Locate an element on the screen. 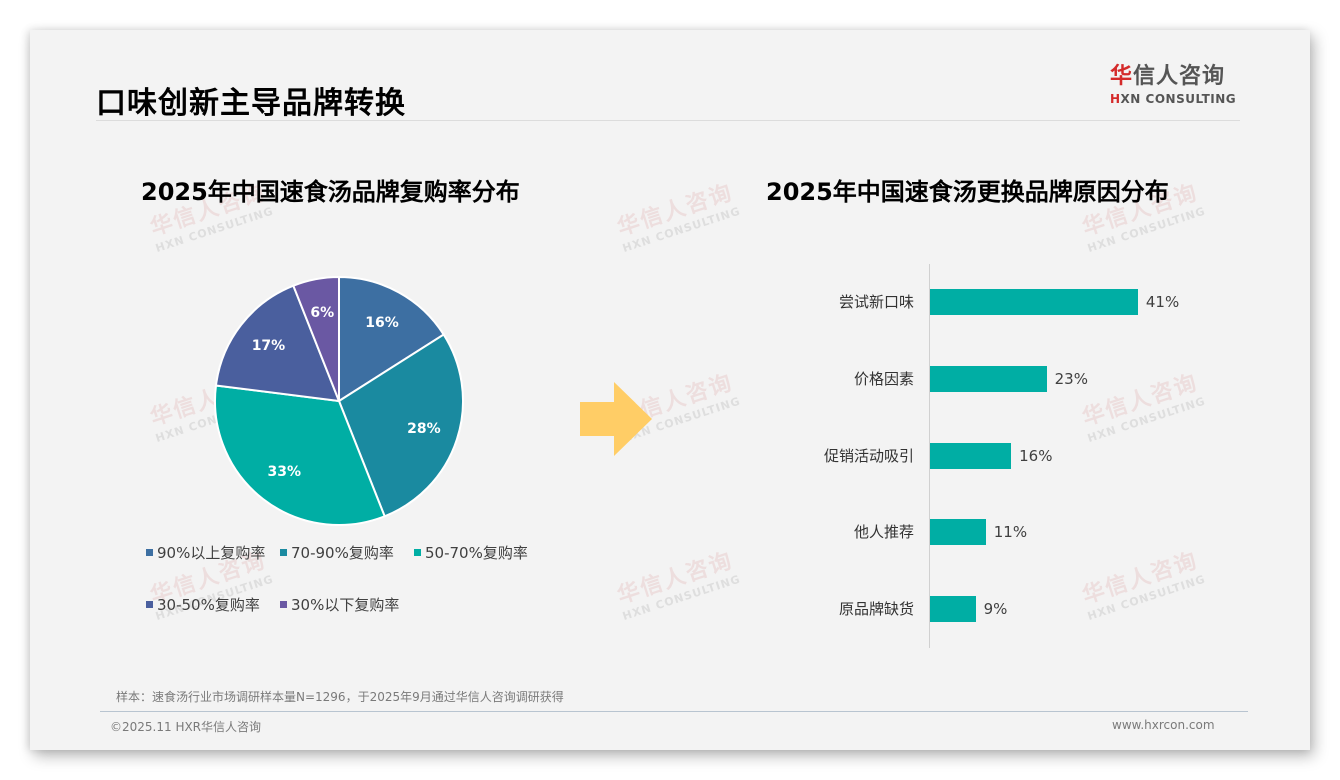 Image resolution: width=1340 pixels, height=780 pixels. pie-chart-title: 2025年中国速食汤品牌复购率分布 is located at coordinates (330, 192).